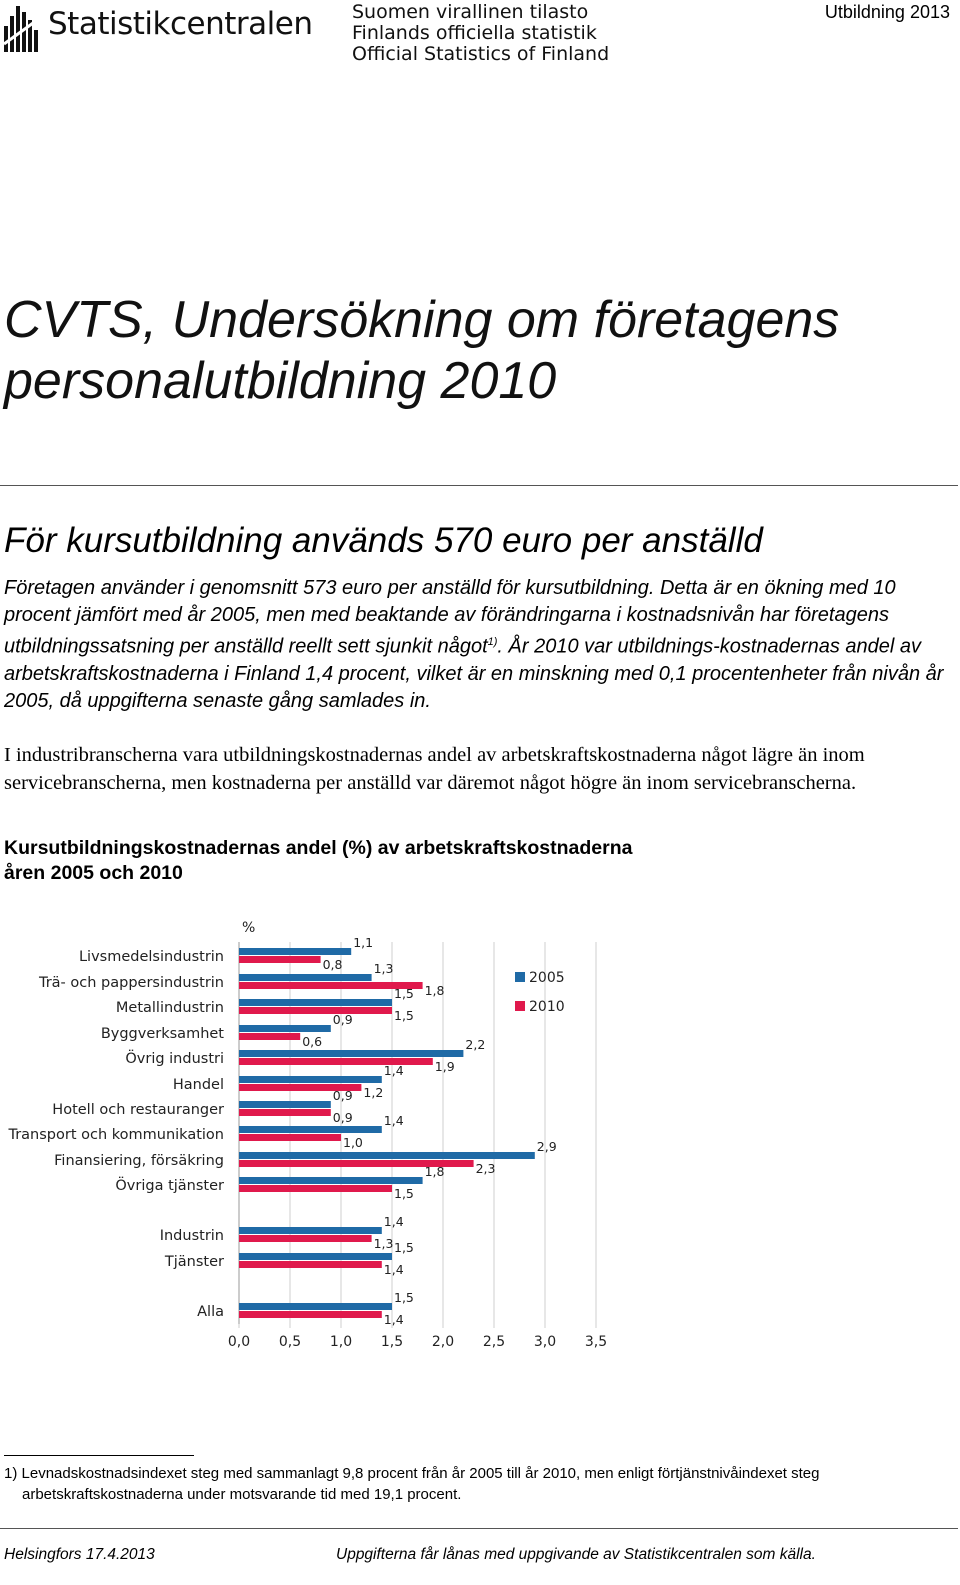 This screenshot has width=960, height=1585. I want to click on official-line-sv: Finlands officiella statistik, so click(474, 33).